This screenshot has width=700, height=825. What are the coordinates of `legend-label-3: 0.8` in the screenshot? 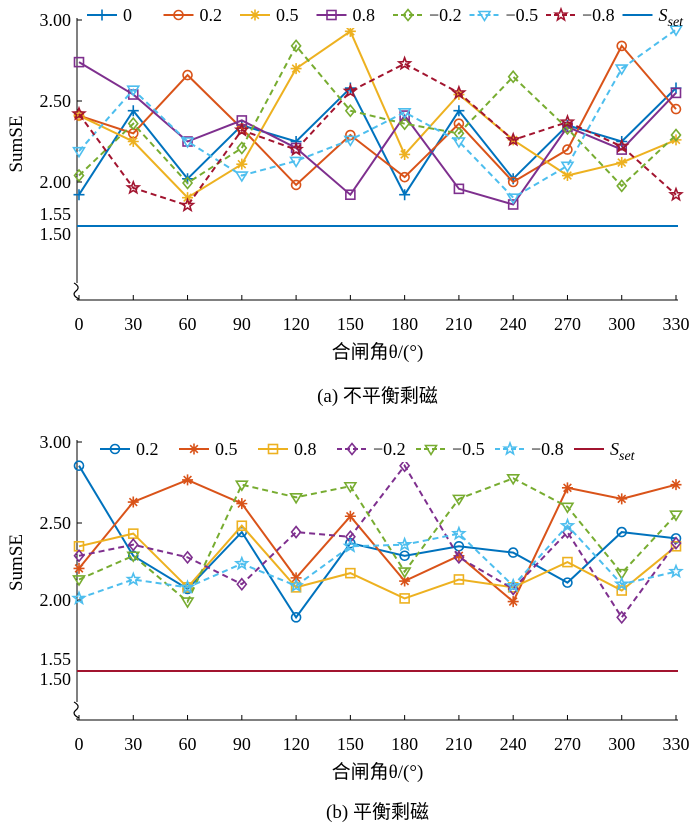 It's located at (364, 15).